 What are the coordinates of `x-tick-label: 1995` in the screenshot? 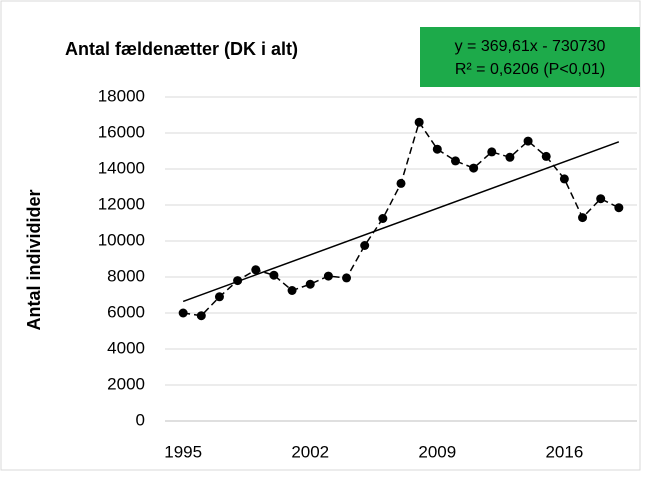 It's located at (183, 451).